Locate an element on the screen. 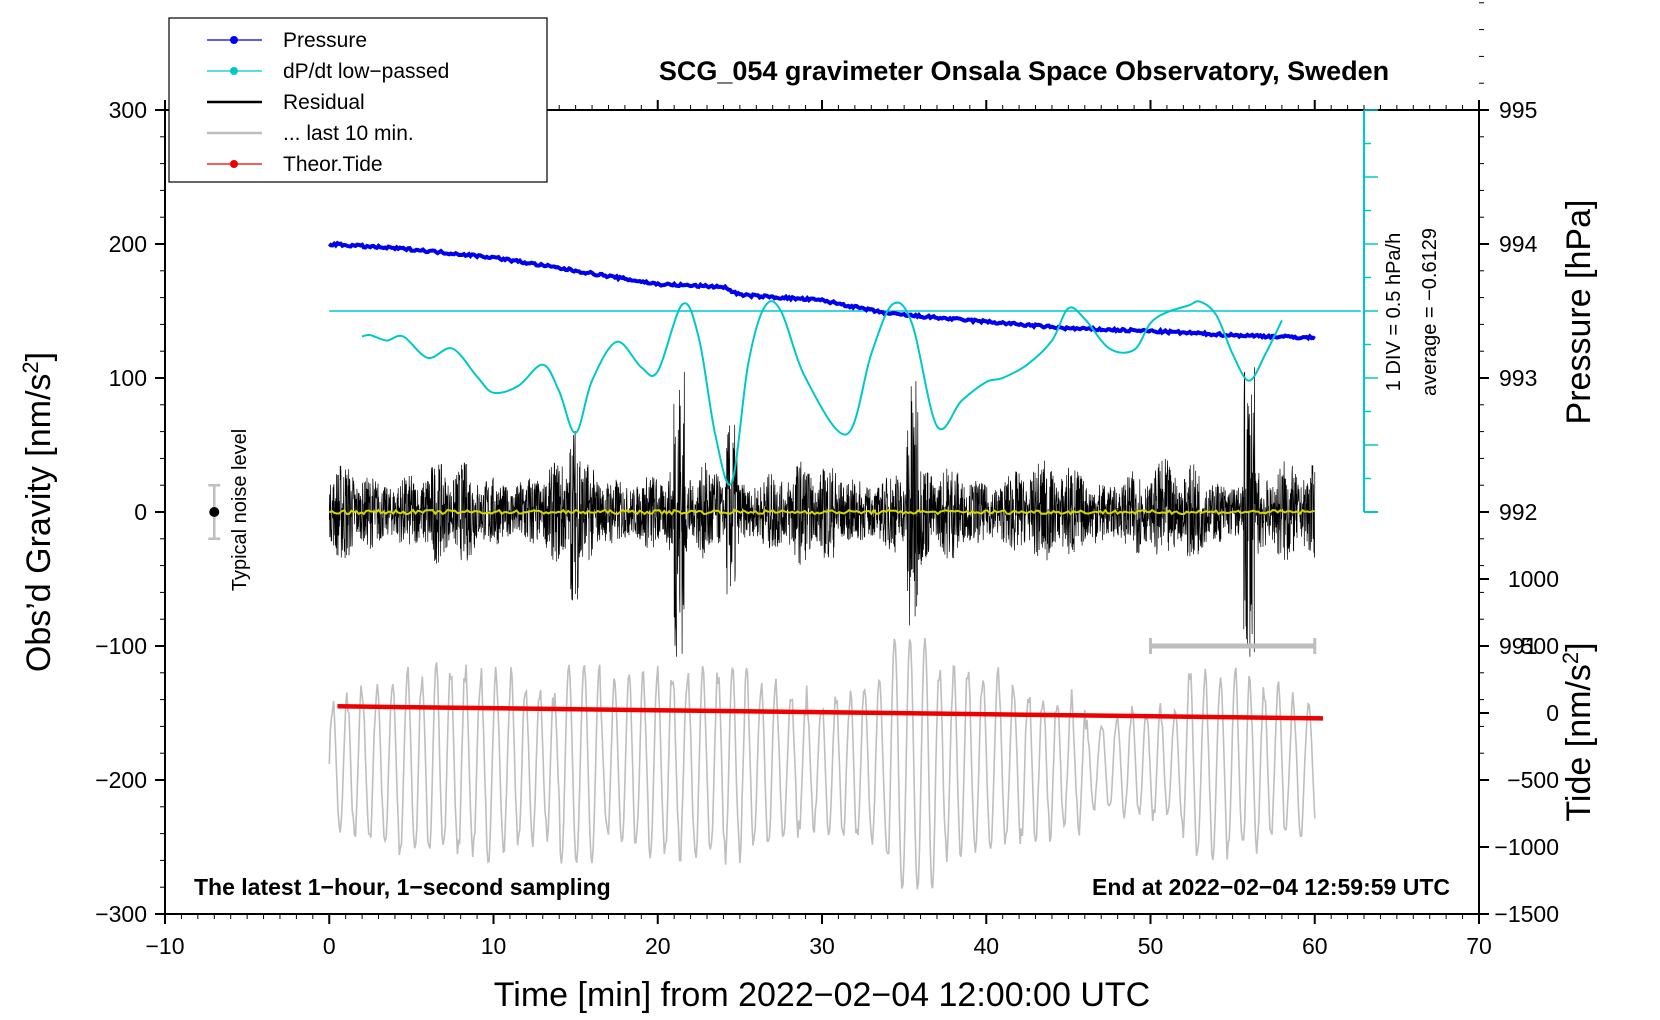 This screenshot has width=1660, height=1020. y-left-label-sup: 2 is located at coordinates (30, 367).